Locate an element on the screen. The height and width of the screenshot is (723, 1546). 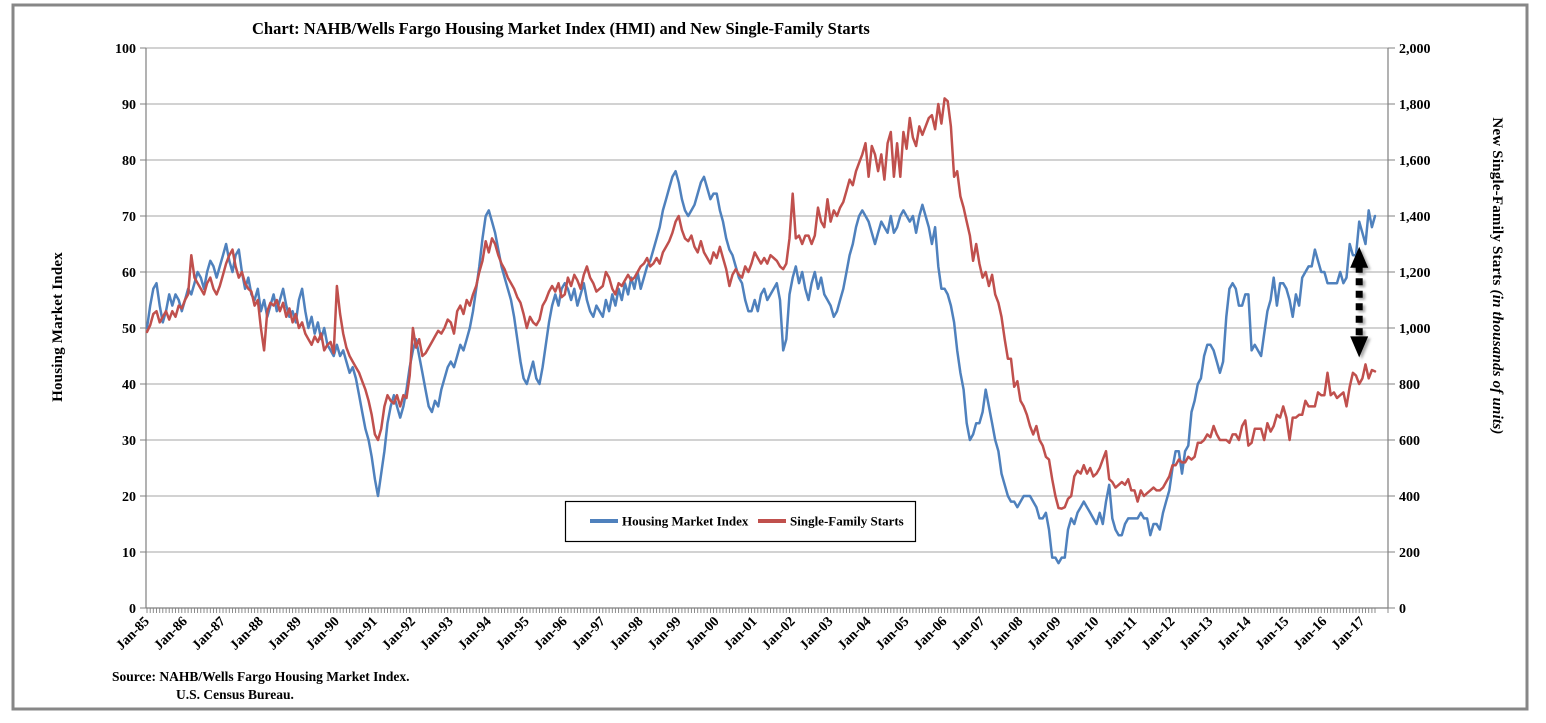
x-axis-tick-label: Jan-08 is located at coordinates (1006, 633).